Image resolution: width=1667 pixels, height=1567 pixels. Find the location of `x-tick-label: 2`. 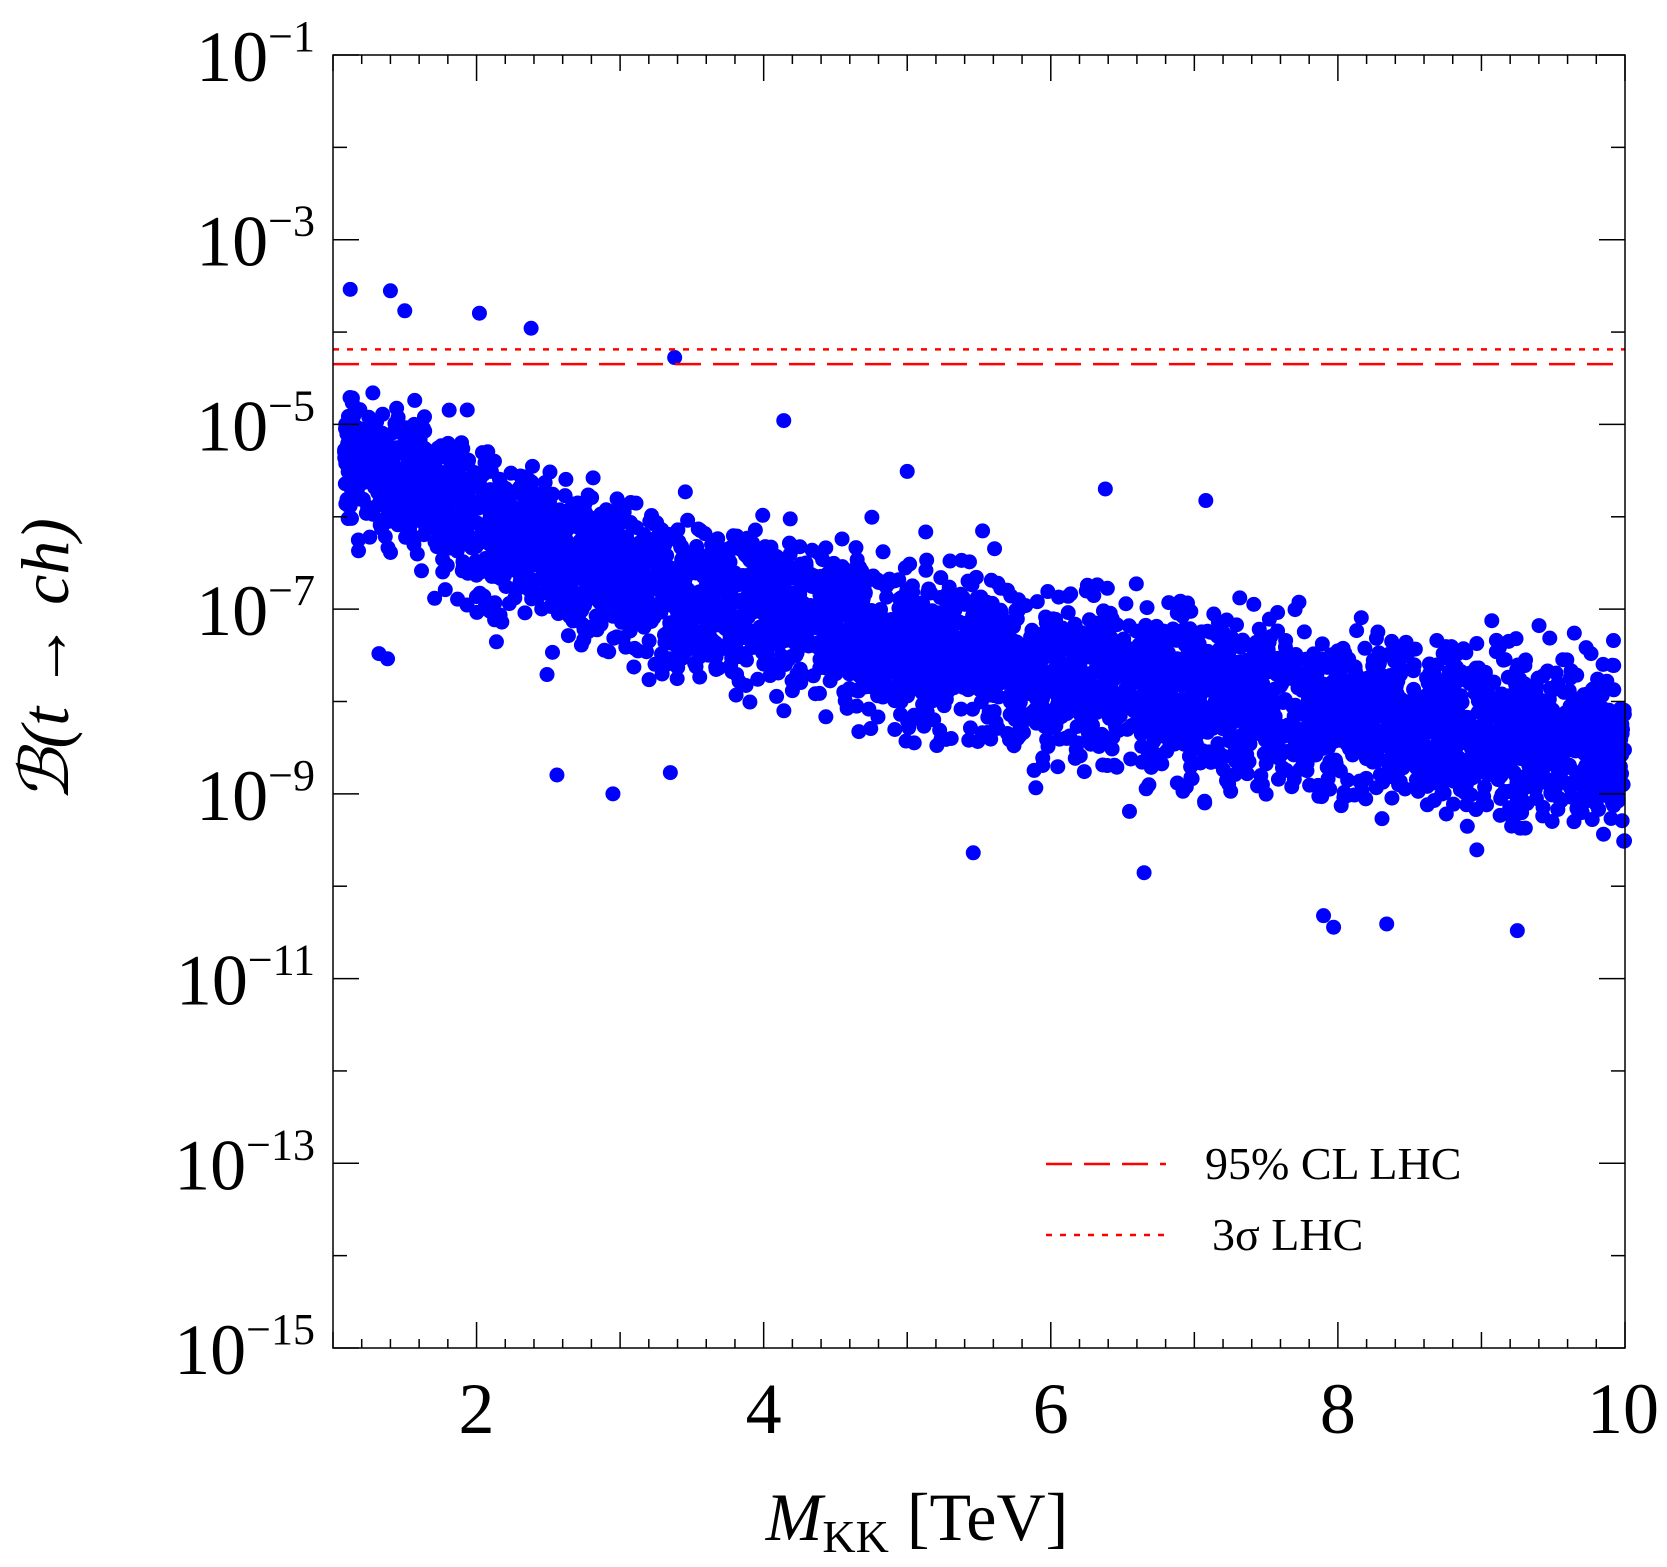

x-tick-label: 2 is located at coordinates (477, 1409).